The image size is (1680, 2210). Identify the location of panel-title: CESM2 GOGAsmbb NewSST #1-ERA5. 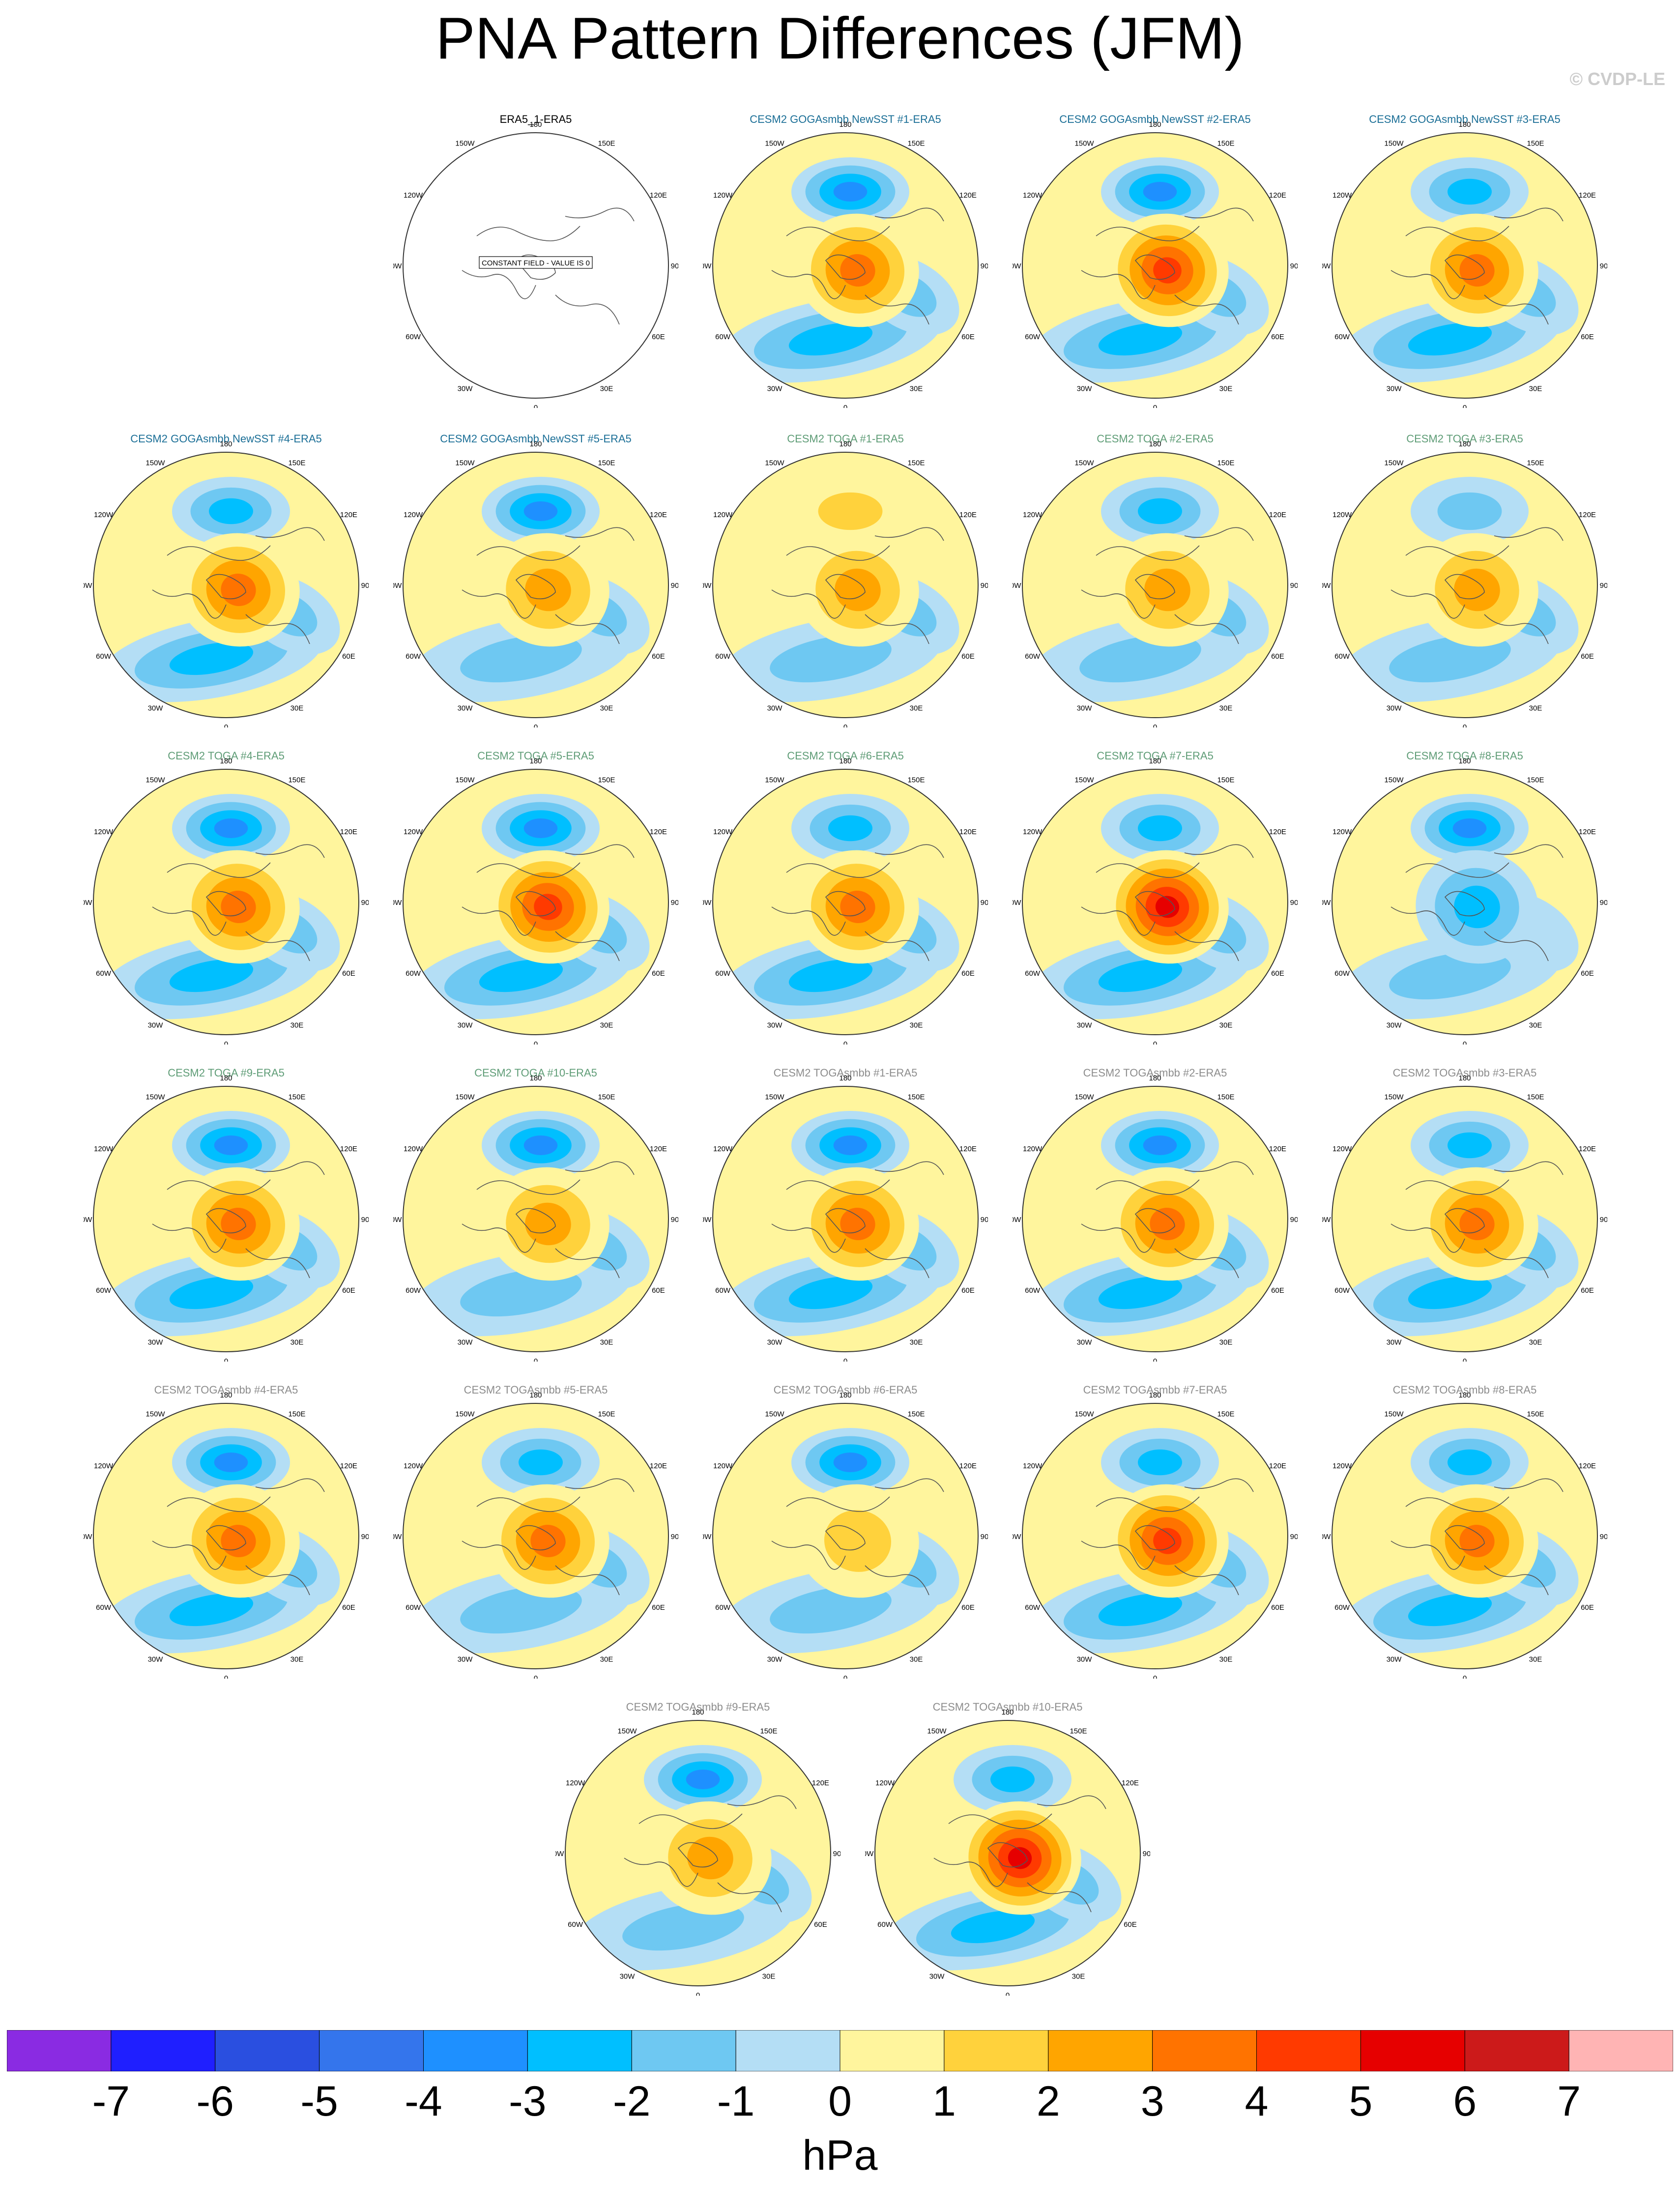
(845, 119).